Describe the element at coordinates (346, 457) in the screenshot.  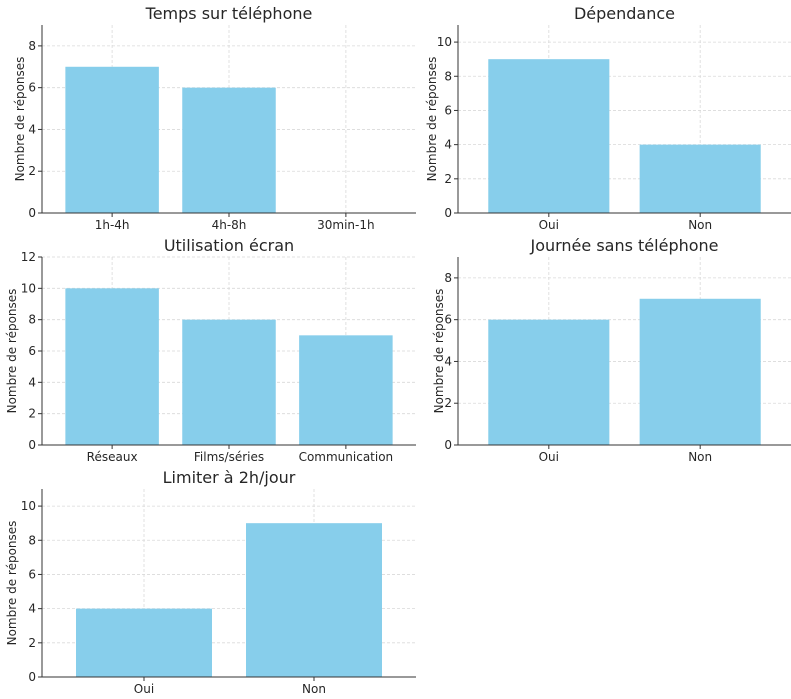
I see `x-tick-label: Communication` at that location.